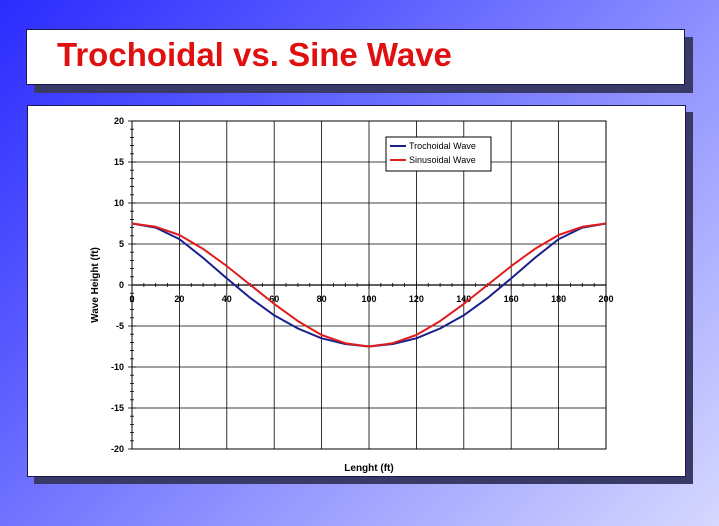  Describe the element at coordinates (117, 408) in the screenshot. I see `y-tick-label: -15` at that location.